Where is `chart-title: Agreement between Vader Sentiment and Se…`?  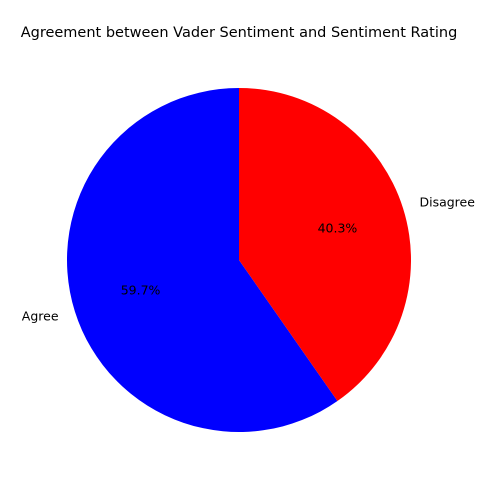 chart-title: Agreement between Vader Sentiment and Se… is located at coordinates (239, 33).